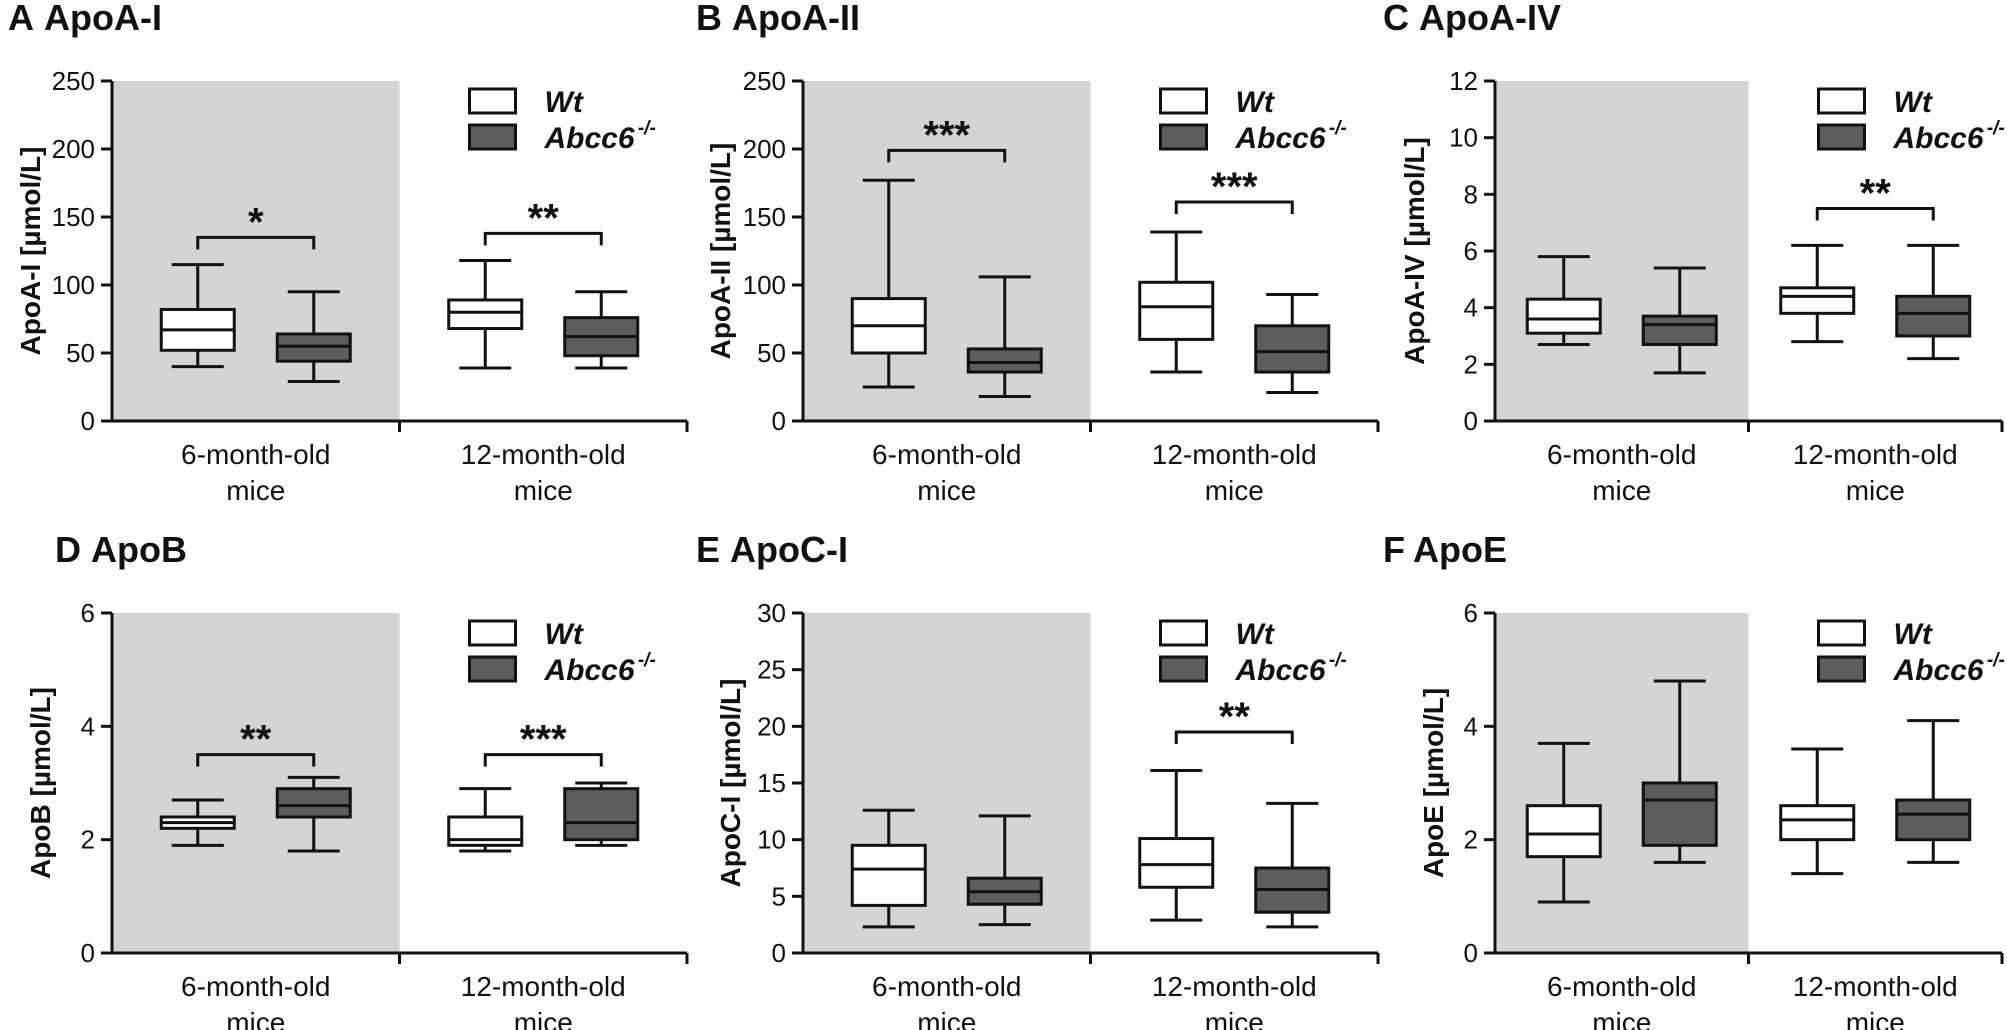  Describe the element at coordinates (73, 81) in the screenshot. I see `y-tick-label: 250` at that location.